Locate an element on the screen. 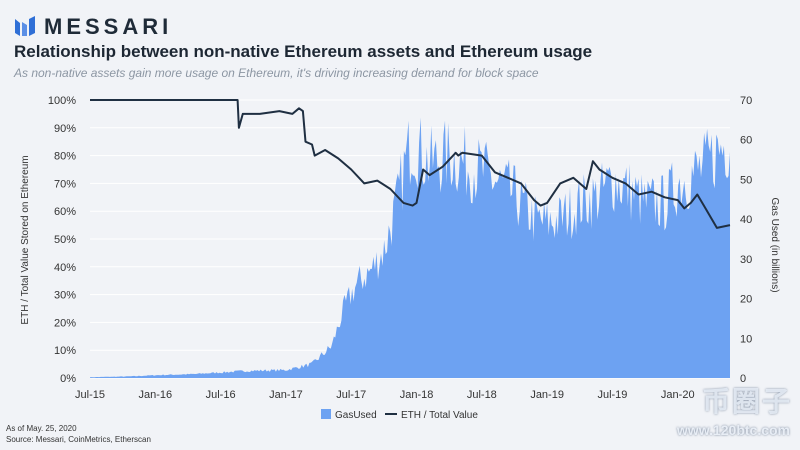 The image size is (800, 450). left-tick-label: 90% is located at coordinates (65, 129).